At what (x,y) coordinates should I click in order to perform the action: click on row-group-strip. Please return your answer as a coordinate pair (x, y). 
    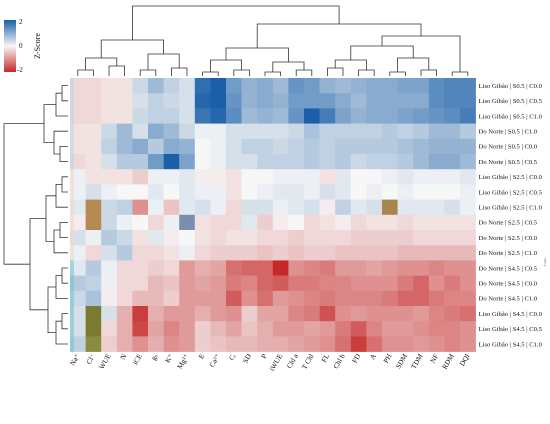
    Looking at the image, I should click on (72, 344).